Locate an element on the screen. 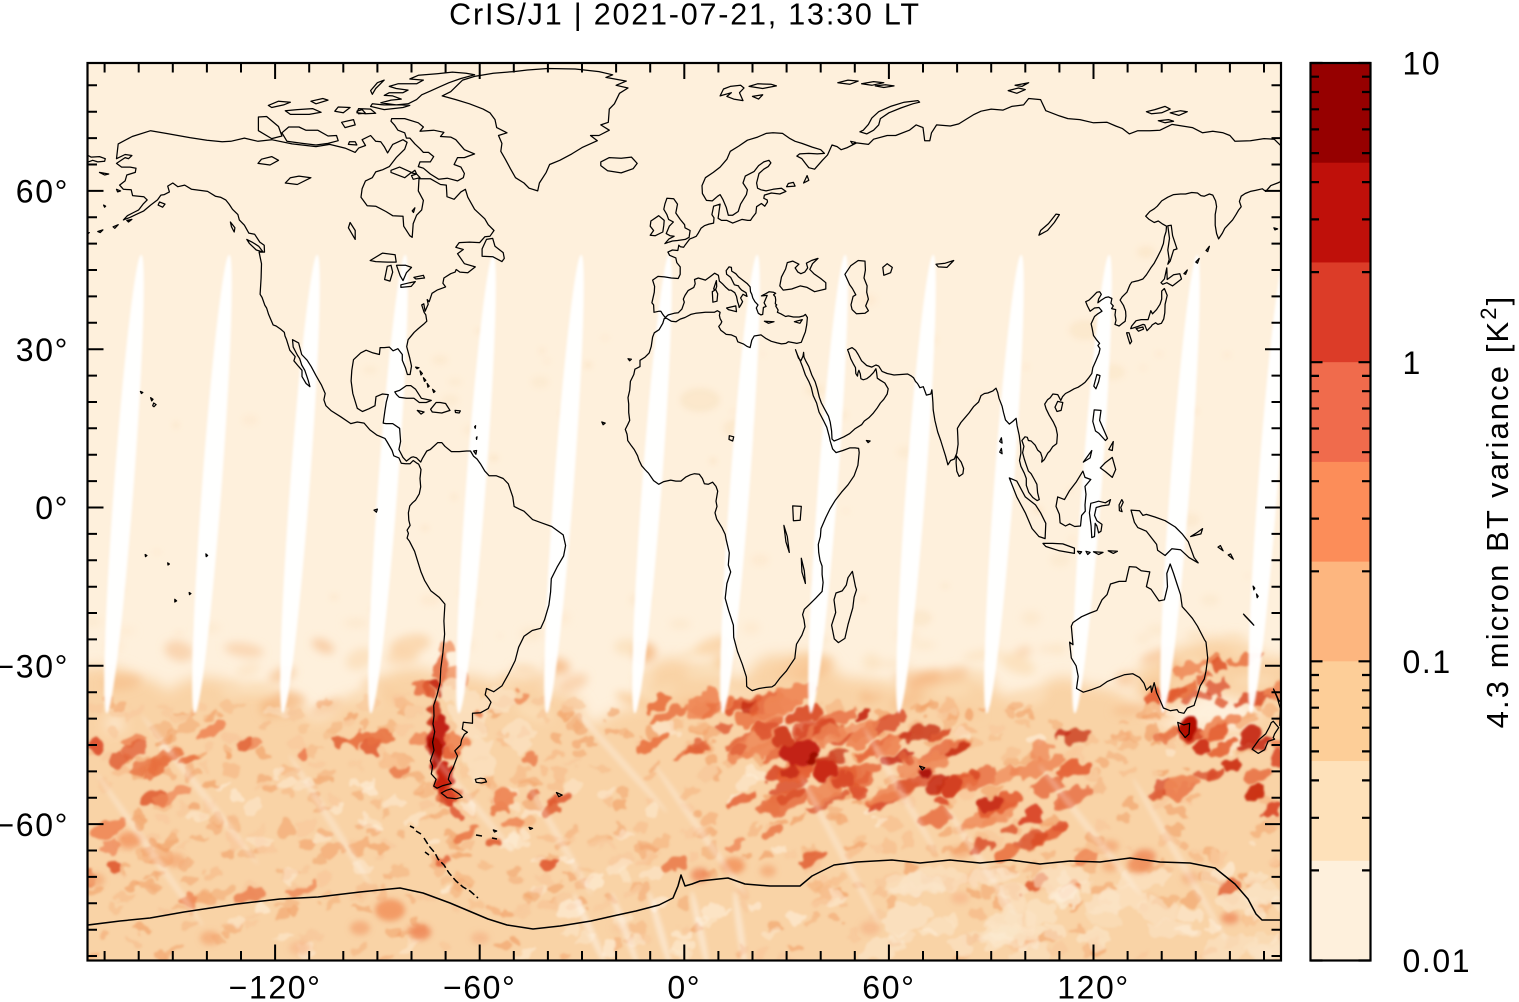 Image resolution: width=1519 pixels, height=1002 pixels. svg-text: 0.01 is located at coordinates (1437, 961).